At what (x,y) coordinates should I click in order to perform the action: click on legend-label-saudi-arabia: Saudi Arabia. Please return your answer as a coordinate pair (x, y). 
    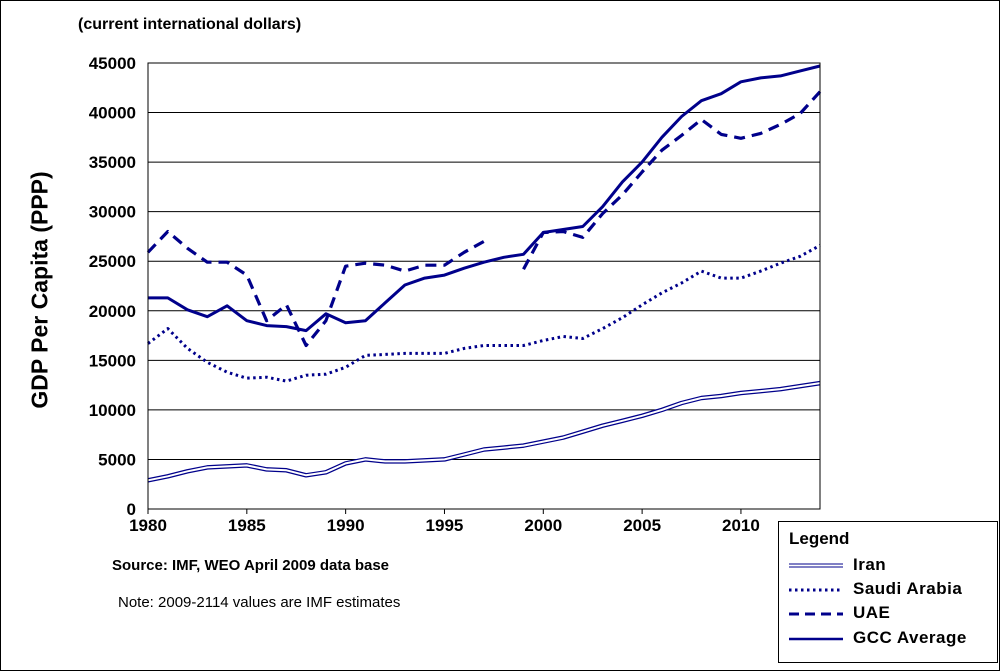
    Looking at the image, I should click on (908, 588).